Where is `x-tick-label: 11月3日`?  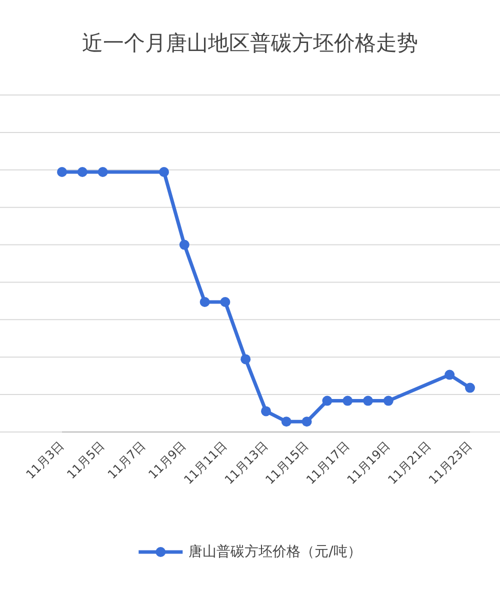 x-tick-label: 11月3日 is located at coordinates (44, 460).